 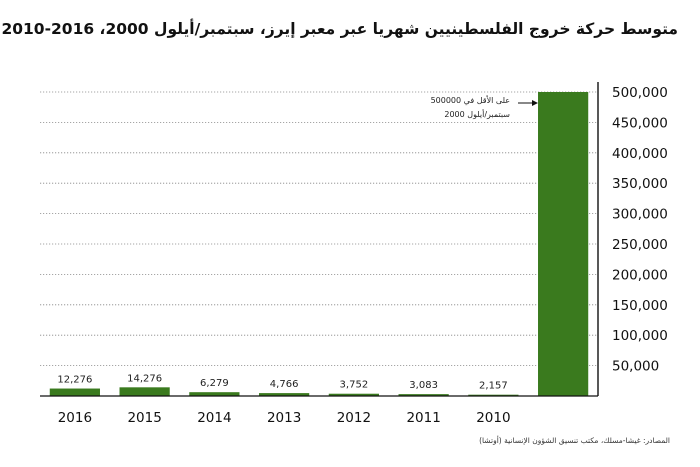 I want to click on y-tick-label-0: 50,000, so click(x=635, y=367).